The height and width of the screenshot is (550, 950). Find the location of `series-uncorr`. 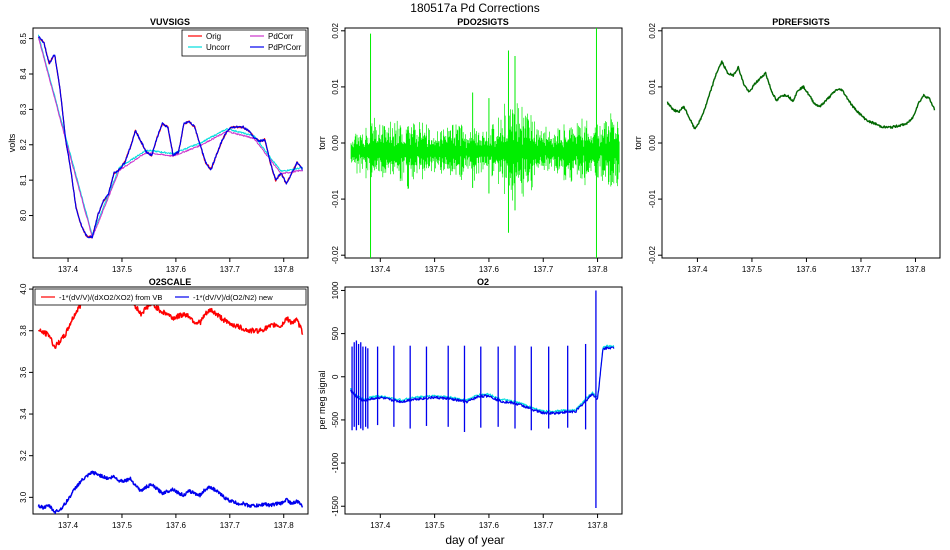

series-uncorr is located at coordinates (170, 135).